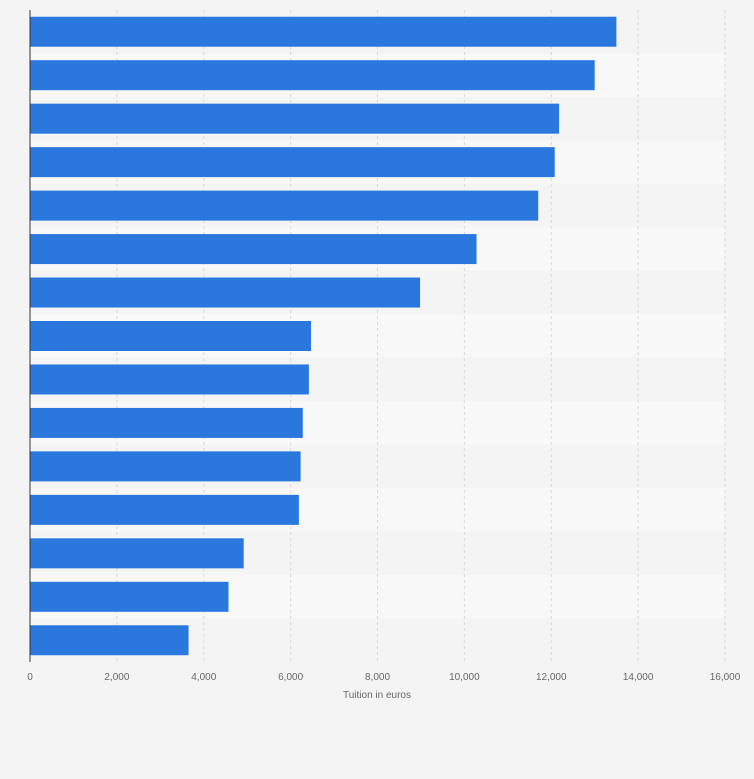  What do you see at coordinates (638, 677) in the screenshot?
I see `x-tick-label: 14,000` at bounding box center [638, 677].